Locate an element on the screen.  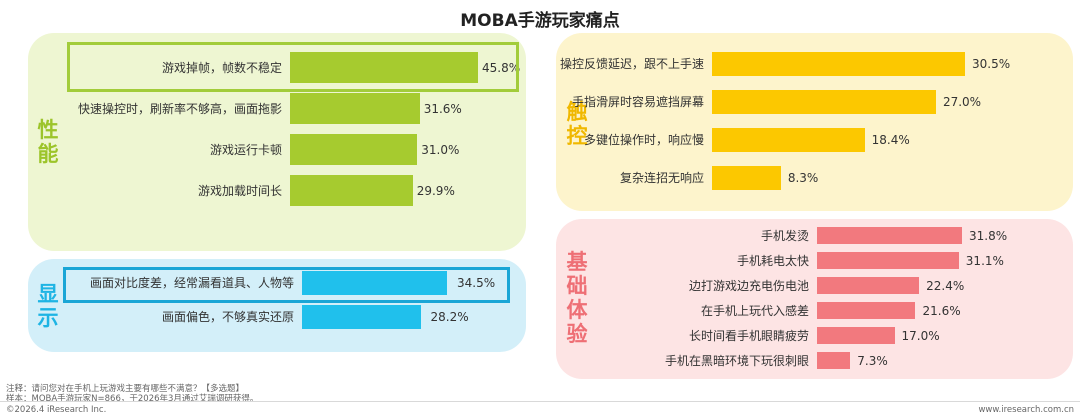
data-label: 31.0% is located at coordinates (440, 149).